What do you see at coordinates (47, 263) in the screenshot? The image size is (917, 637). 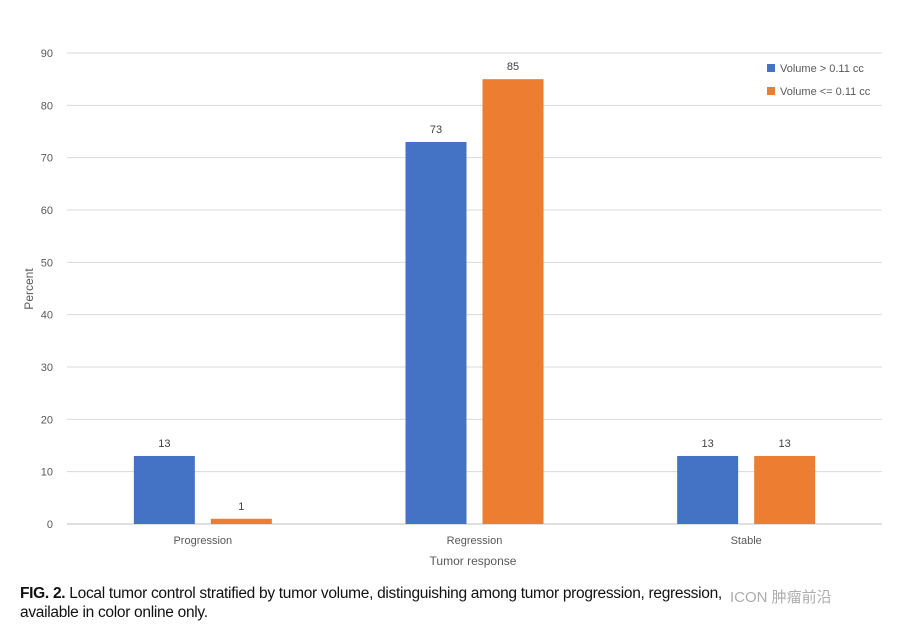 I see `y-tick-label: 50` at bounding box center [47, 263].